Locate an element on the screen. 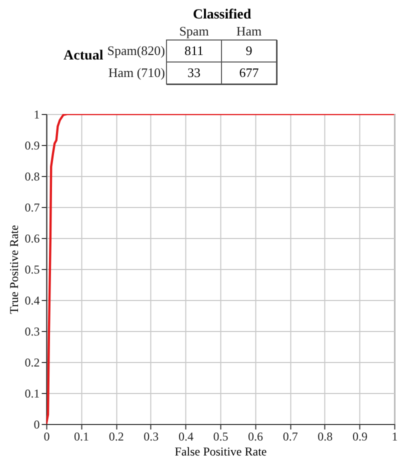  y-axis-title: True Positive Rate is located at coordinates (13, 269).